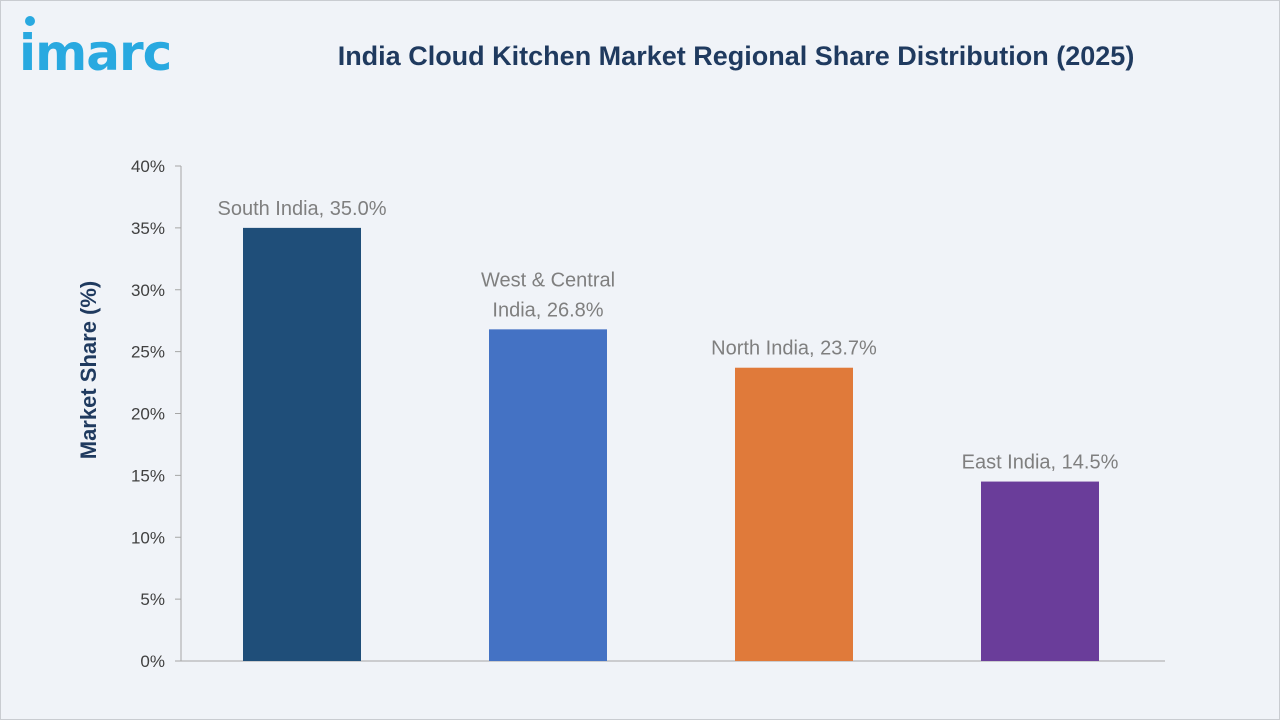 The image size is (1280, 720). Describe the element at coordinates (548, 280) in the screenshot. I see `data-label: West & Central` at that location.